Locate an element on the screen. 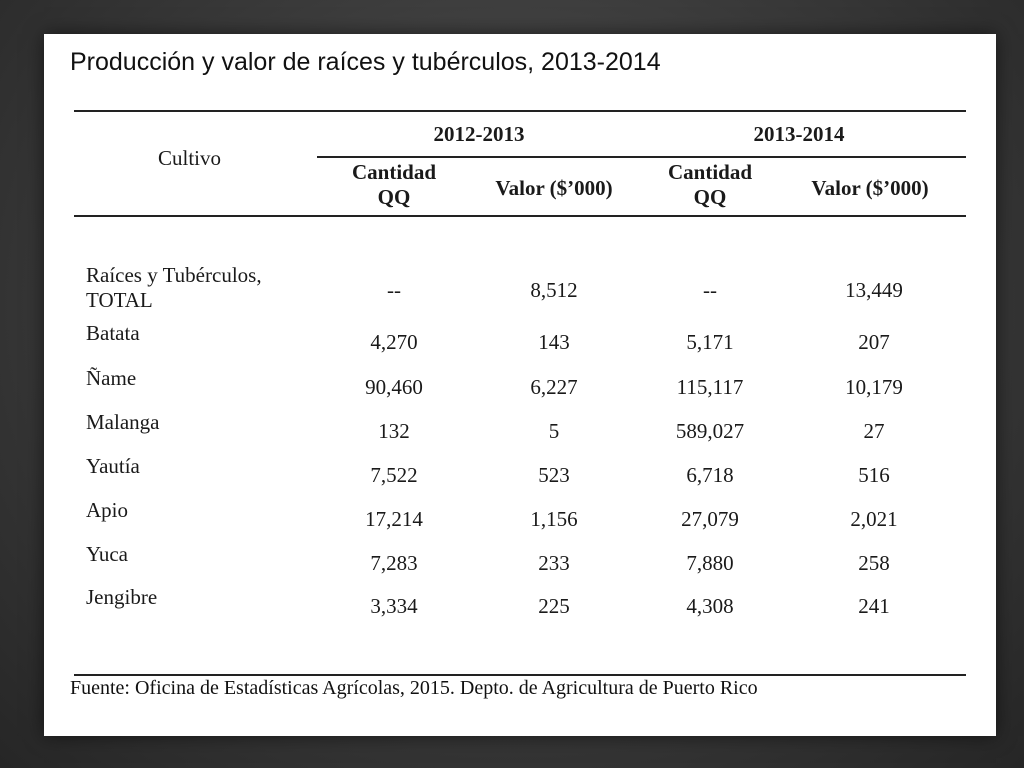 This screenshot has height=768, width=1024. crop-name: Jengibre is located at coordinates (121, 597).